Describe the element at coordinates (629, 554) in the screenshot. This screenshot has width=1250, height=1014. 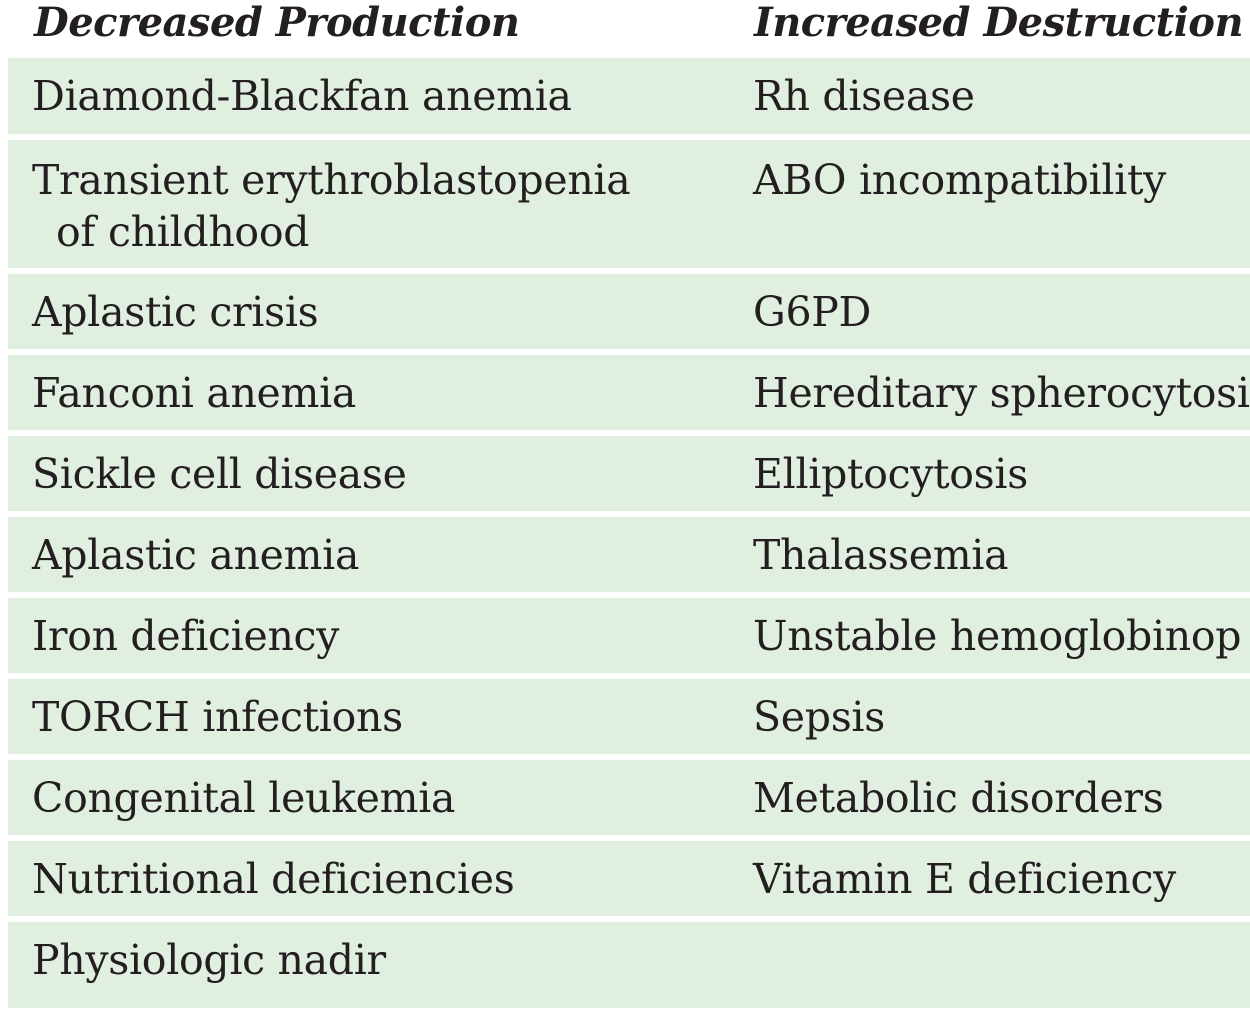
I see `table-row: Aplastic anemia Thalassemia` at that location.